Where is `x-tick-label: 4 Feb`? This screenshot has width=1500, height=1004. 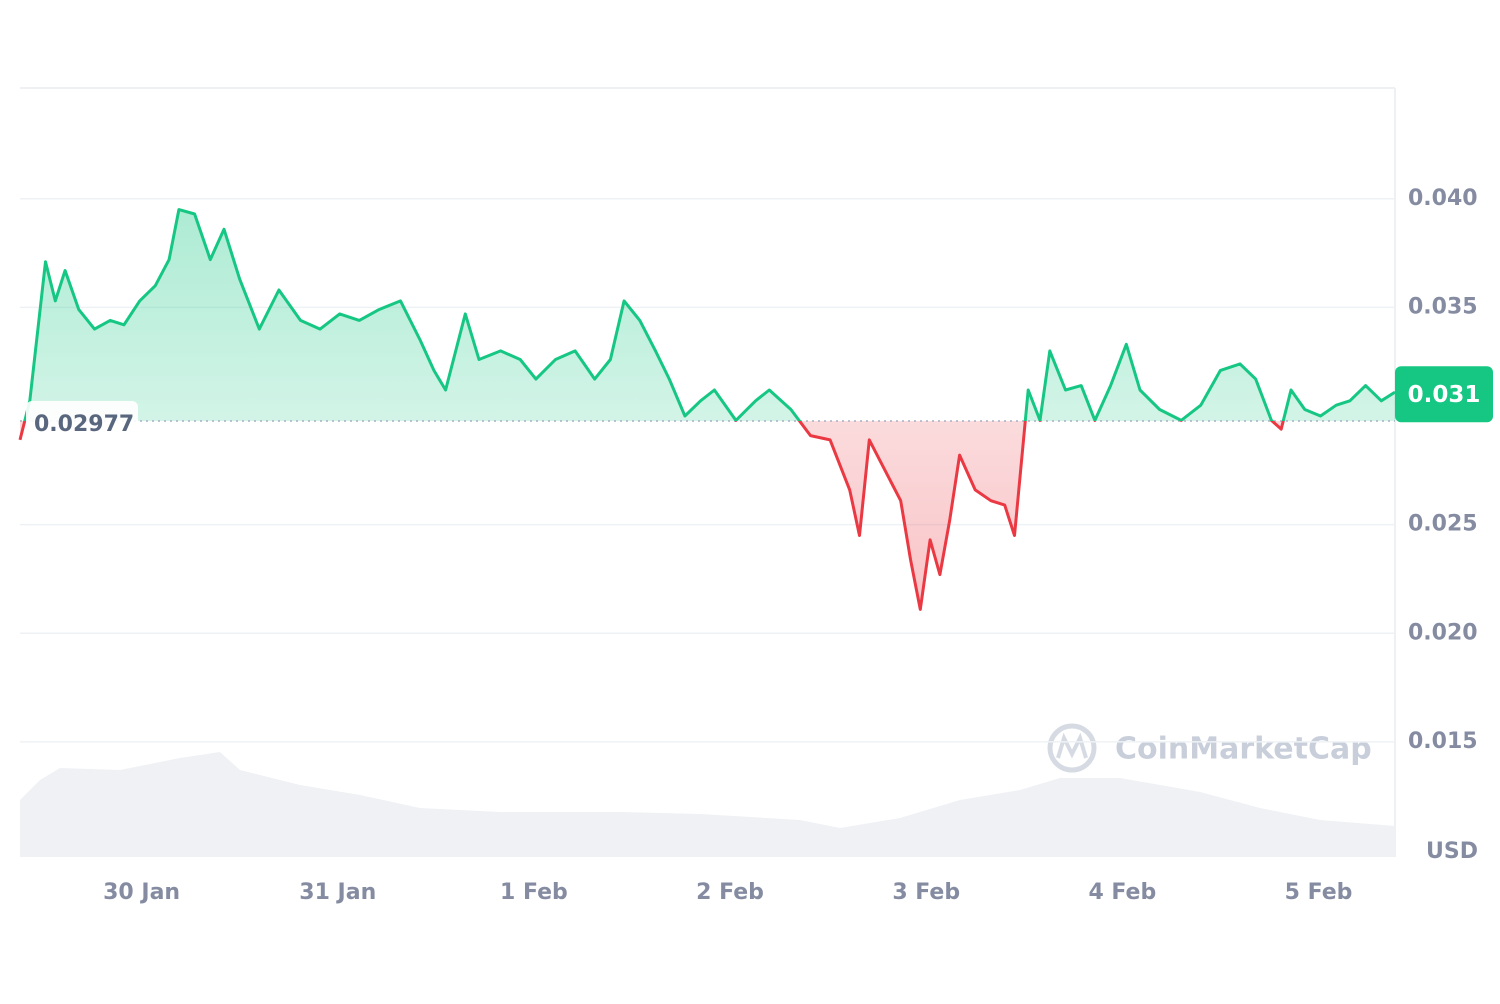 x-tick-label: 4 Feb is located at coordinates (1122, 892).